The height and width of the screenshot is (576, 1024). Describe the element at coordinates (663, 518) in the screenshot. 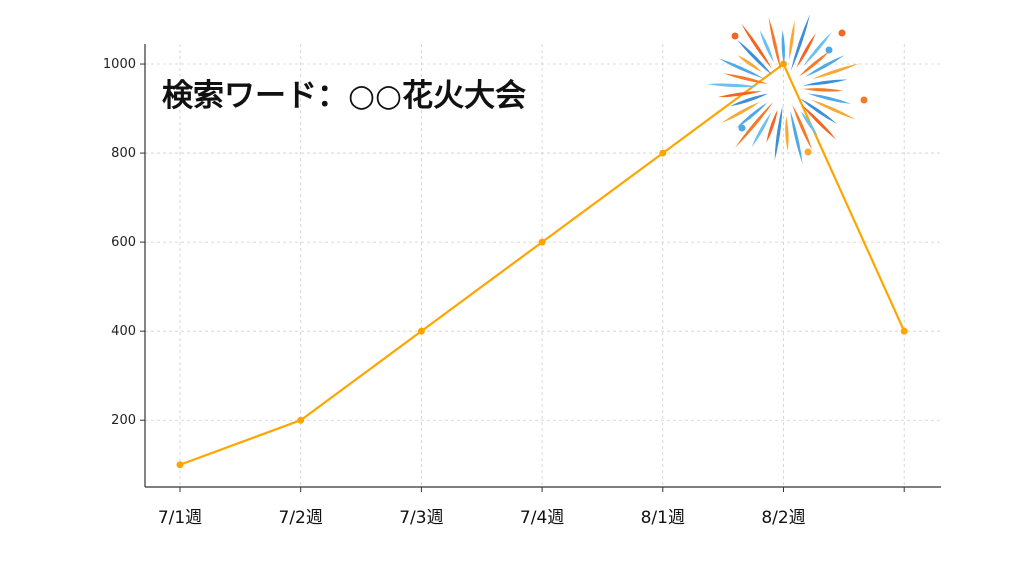

I see `x-tick-label: 8/1週` at that location.